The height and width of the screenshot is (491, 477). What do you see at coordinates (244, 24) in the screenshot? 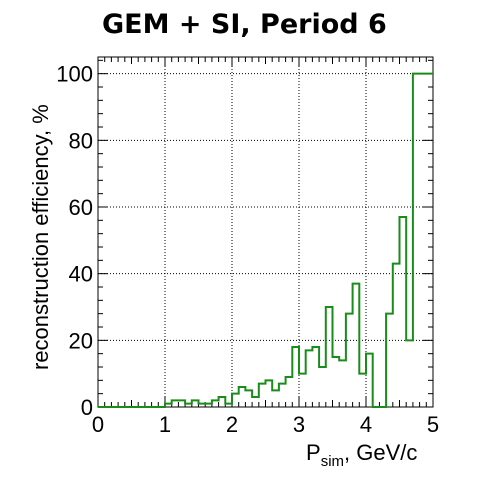
I see `chart-title: GEM + SI, Period 6` at bounding box center [244, 24].